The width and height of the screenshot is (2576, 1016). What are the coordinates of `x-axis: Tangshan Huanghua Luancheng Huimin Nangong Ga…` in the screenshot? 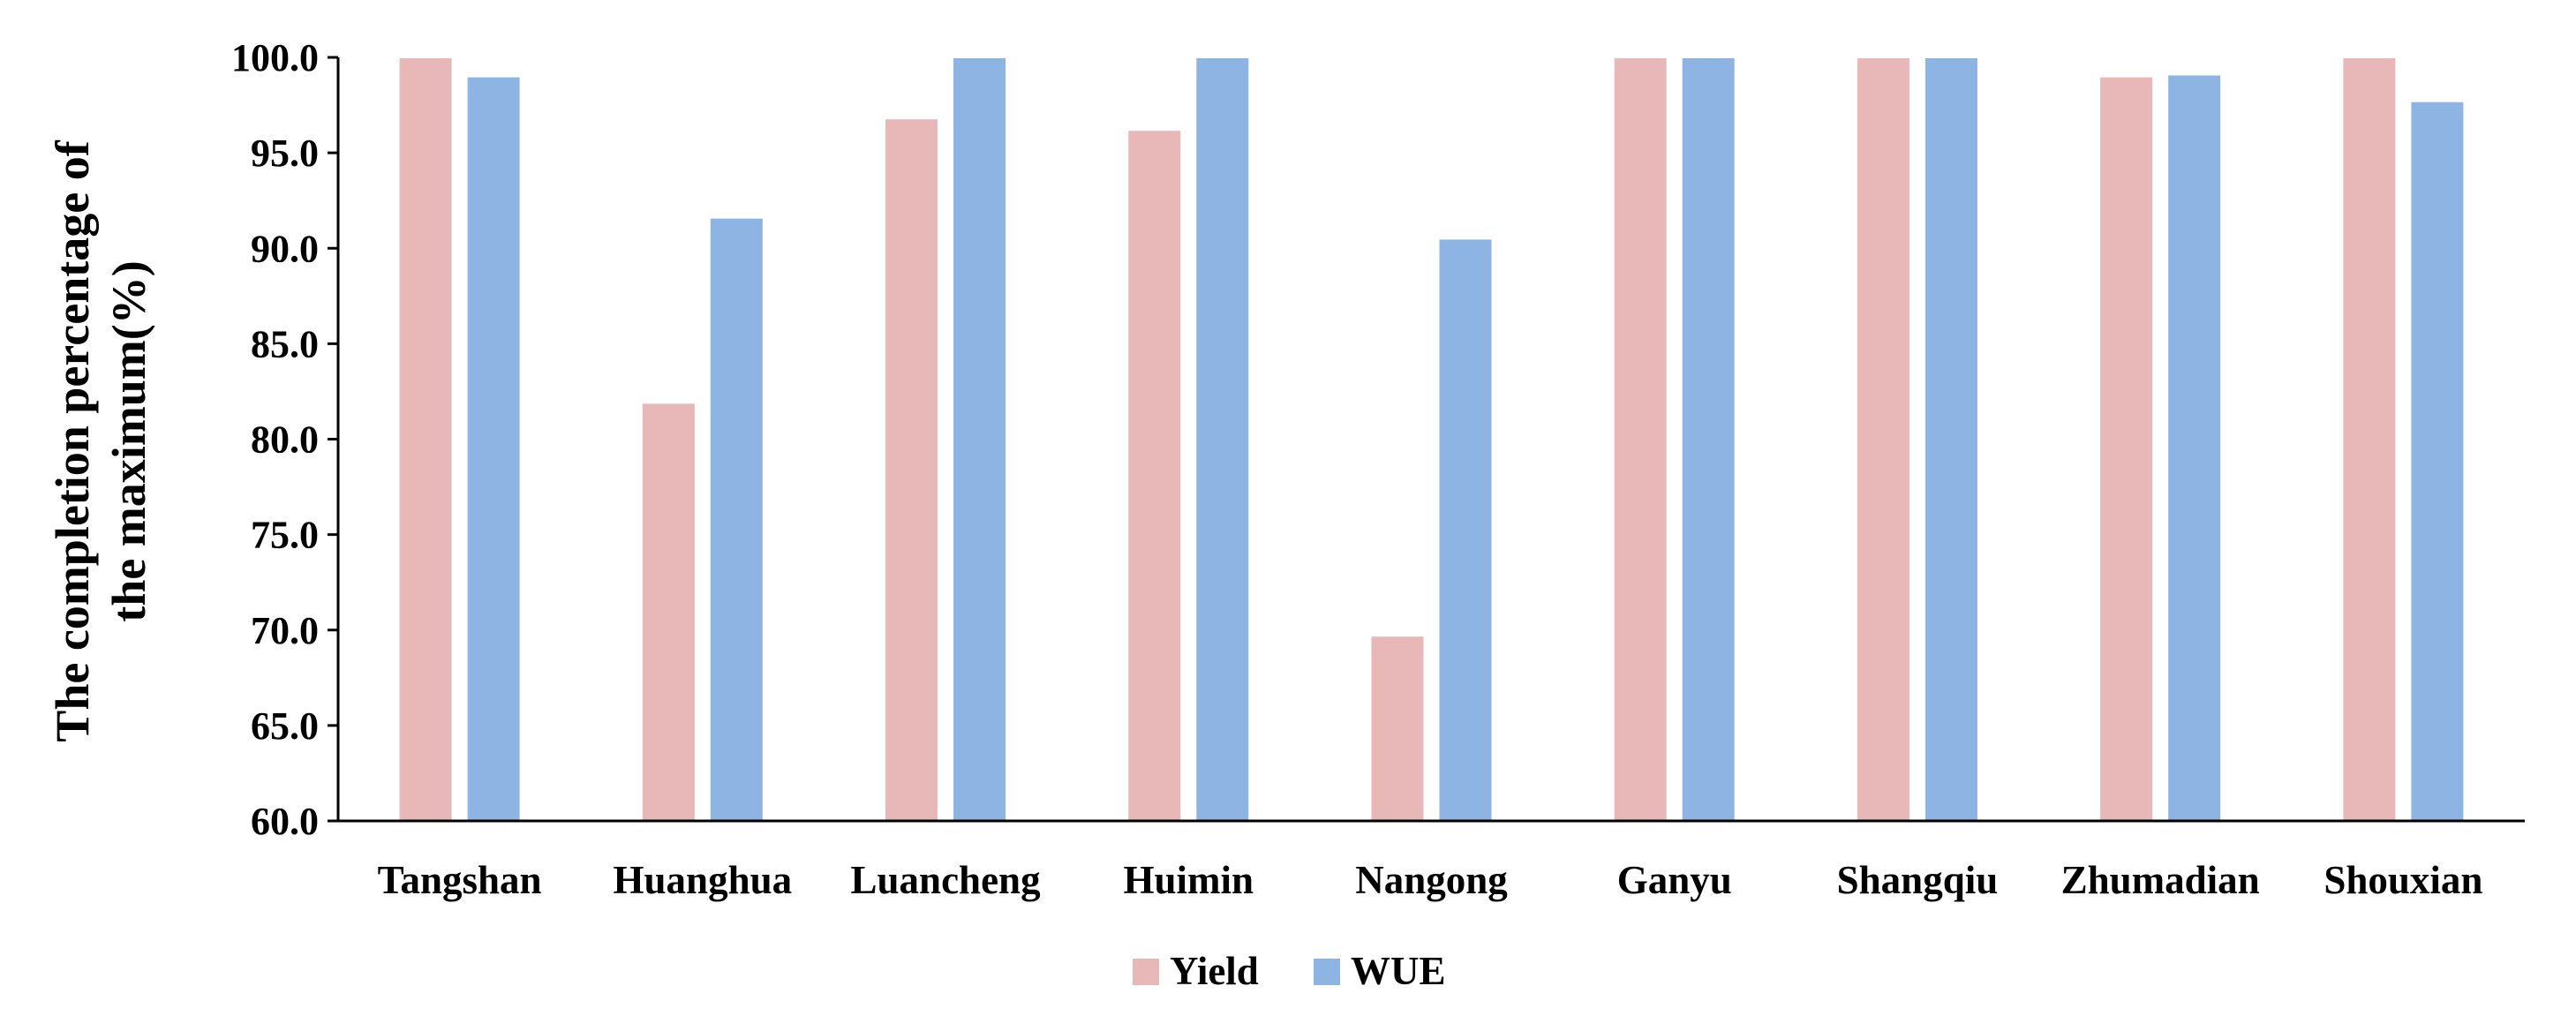 It's located at (1432, 860).